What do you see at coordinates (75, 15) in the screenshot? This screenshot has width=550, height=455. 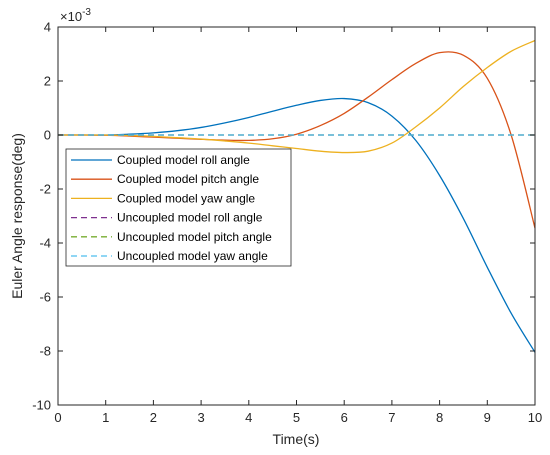 I see `y-multiplier: ×10⁻³` at bounding box center [75, 15].